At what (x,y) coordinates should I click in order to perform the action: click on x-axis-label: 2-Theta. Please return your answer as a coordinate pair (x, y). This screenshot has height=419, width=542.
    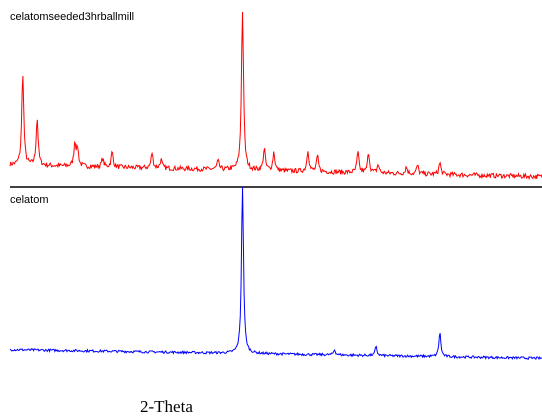
    Looking at the image, I should click on (166, 406).